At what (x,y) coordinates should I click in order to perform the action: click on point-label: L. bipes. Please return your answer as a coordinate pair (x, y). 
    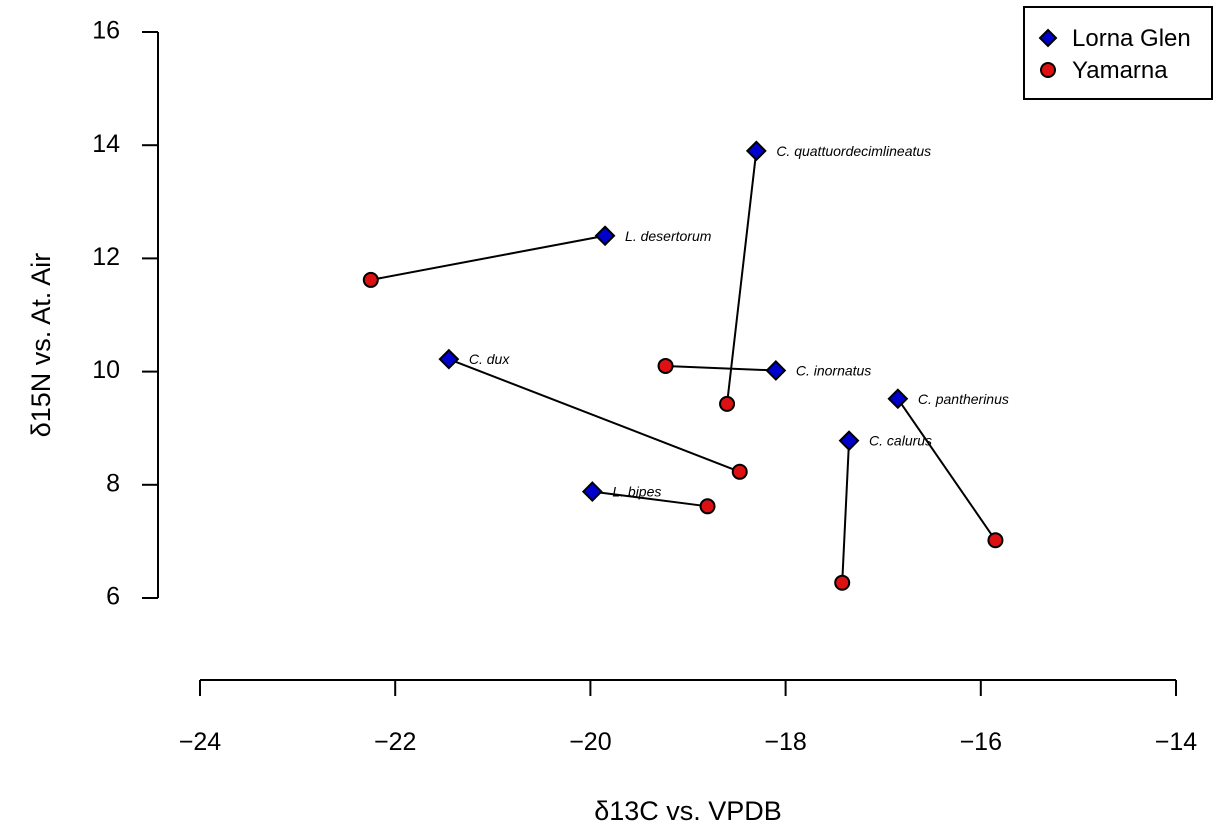
    Looking at the image, I should click on (636, 492).